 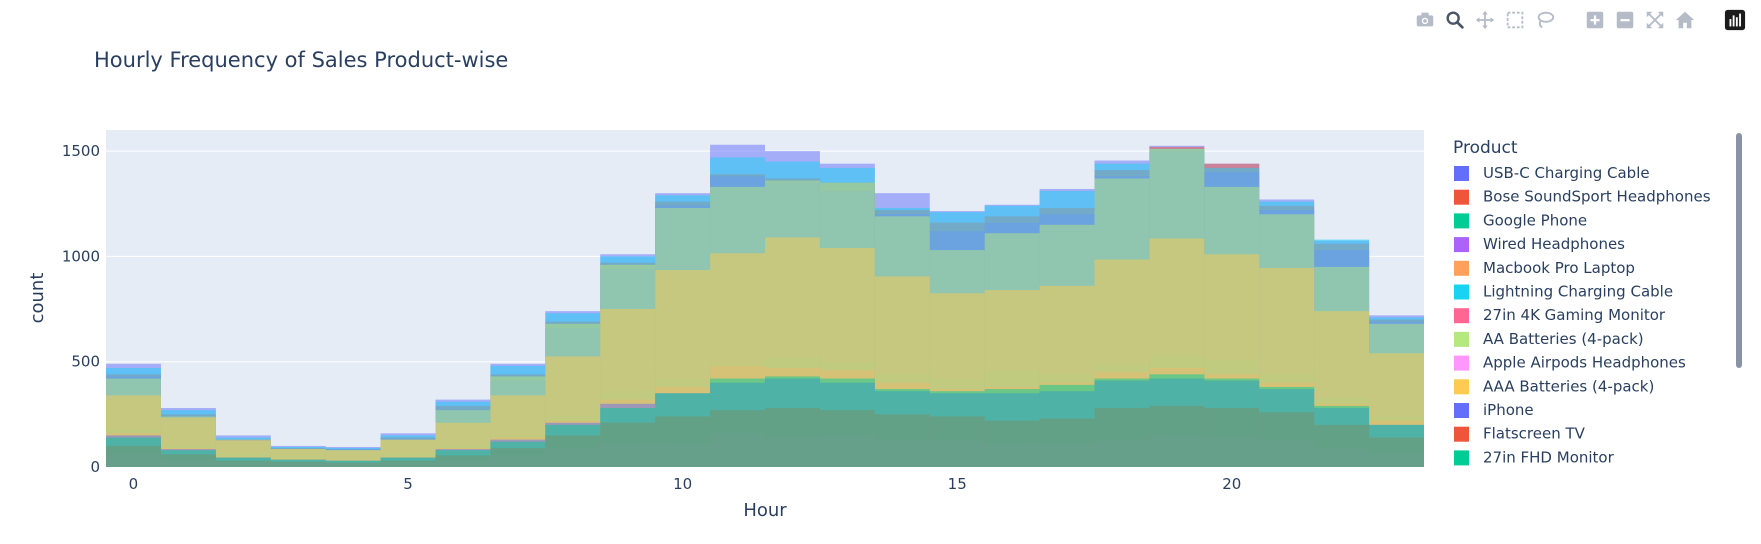 I want to click on x-tick-labels: 0 5 10 15 20, so click(x=685, y=484).